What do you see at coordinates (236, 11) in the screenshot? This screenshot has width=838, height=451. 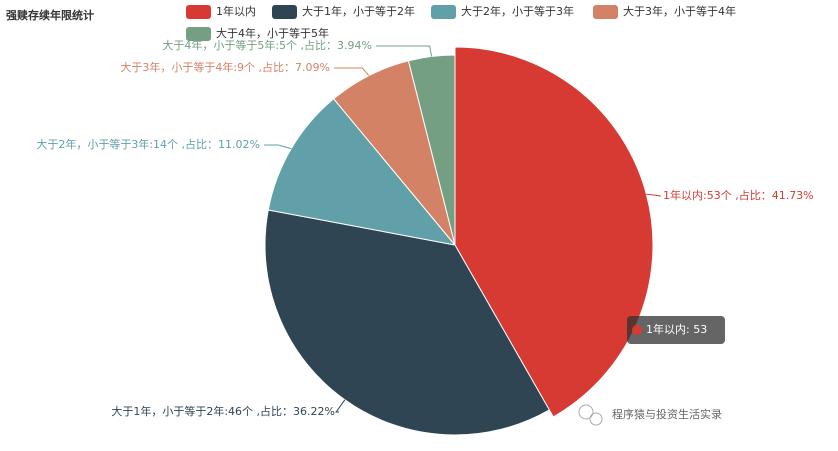 I see `legend-label: 1年以内` at bounding box center [236, 11].